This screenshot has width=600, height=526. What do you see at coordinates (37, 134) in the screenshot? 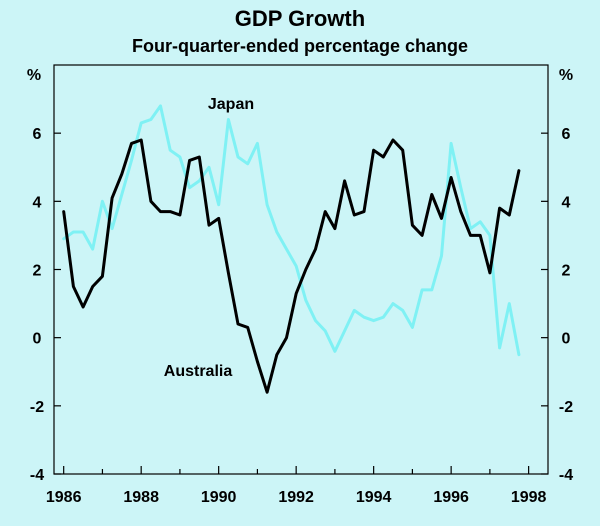
I see `y-tick-label-left: 6` at bounding box center [37, 134].